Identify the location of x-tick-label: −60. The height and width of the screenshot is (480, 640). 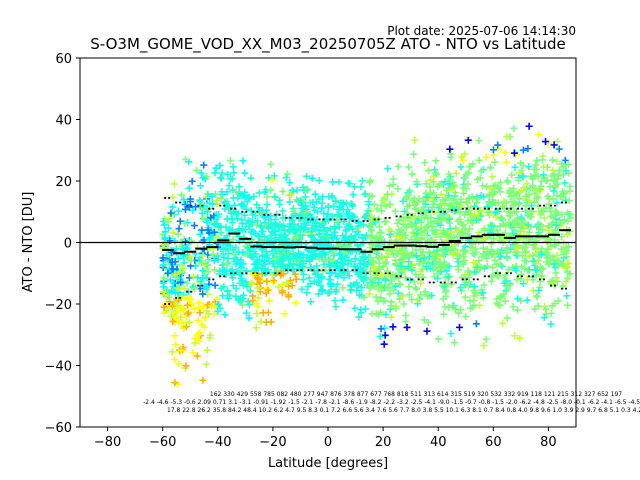
(162, 442).